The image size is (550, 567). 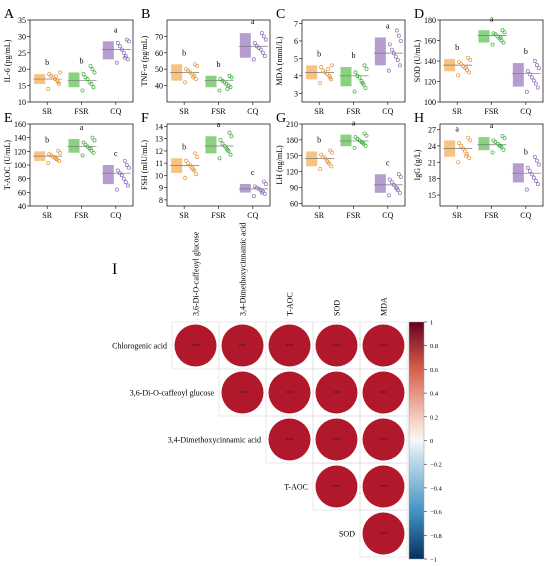 What do you see at coordinates (139, 346) in the screenshot?
I see `row-label: Chlorogenic acid` at bounding box center [139, 346].